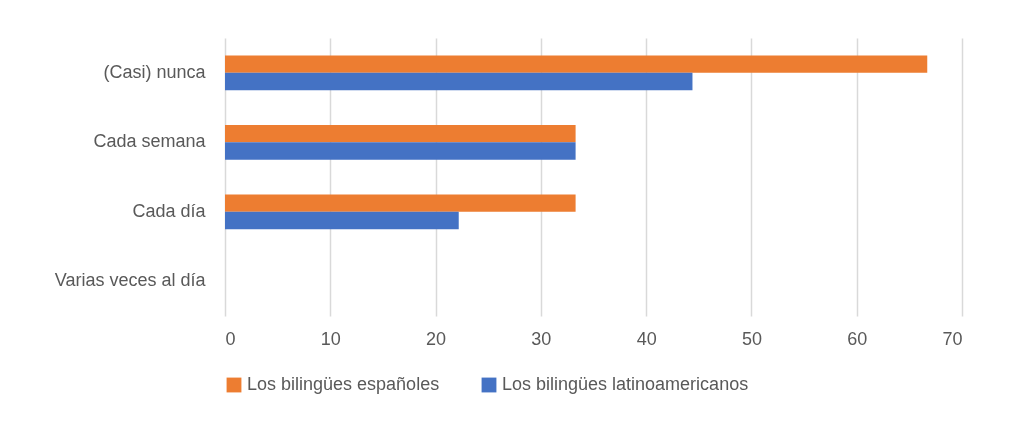 The height and width of the screenshot is (433, 1010). What do you see at coordinates (155, 71) in the screenshot?
I see `y-tick-label: (Casi) nunca` at bounding box center [155, 71].